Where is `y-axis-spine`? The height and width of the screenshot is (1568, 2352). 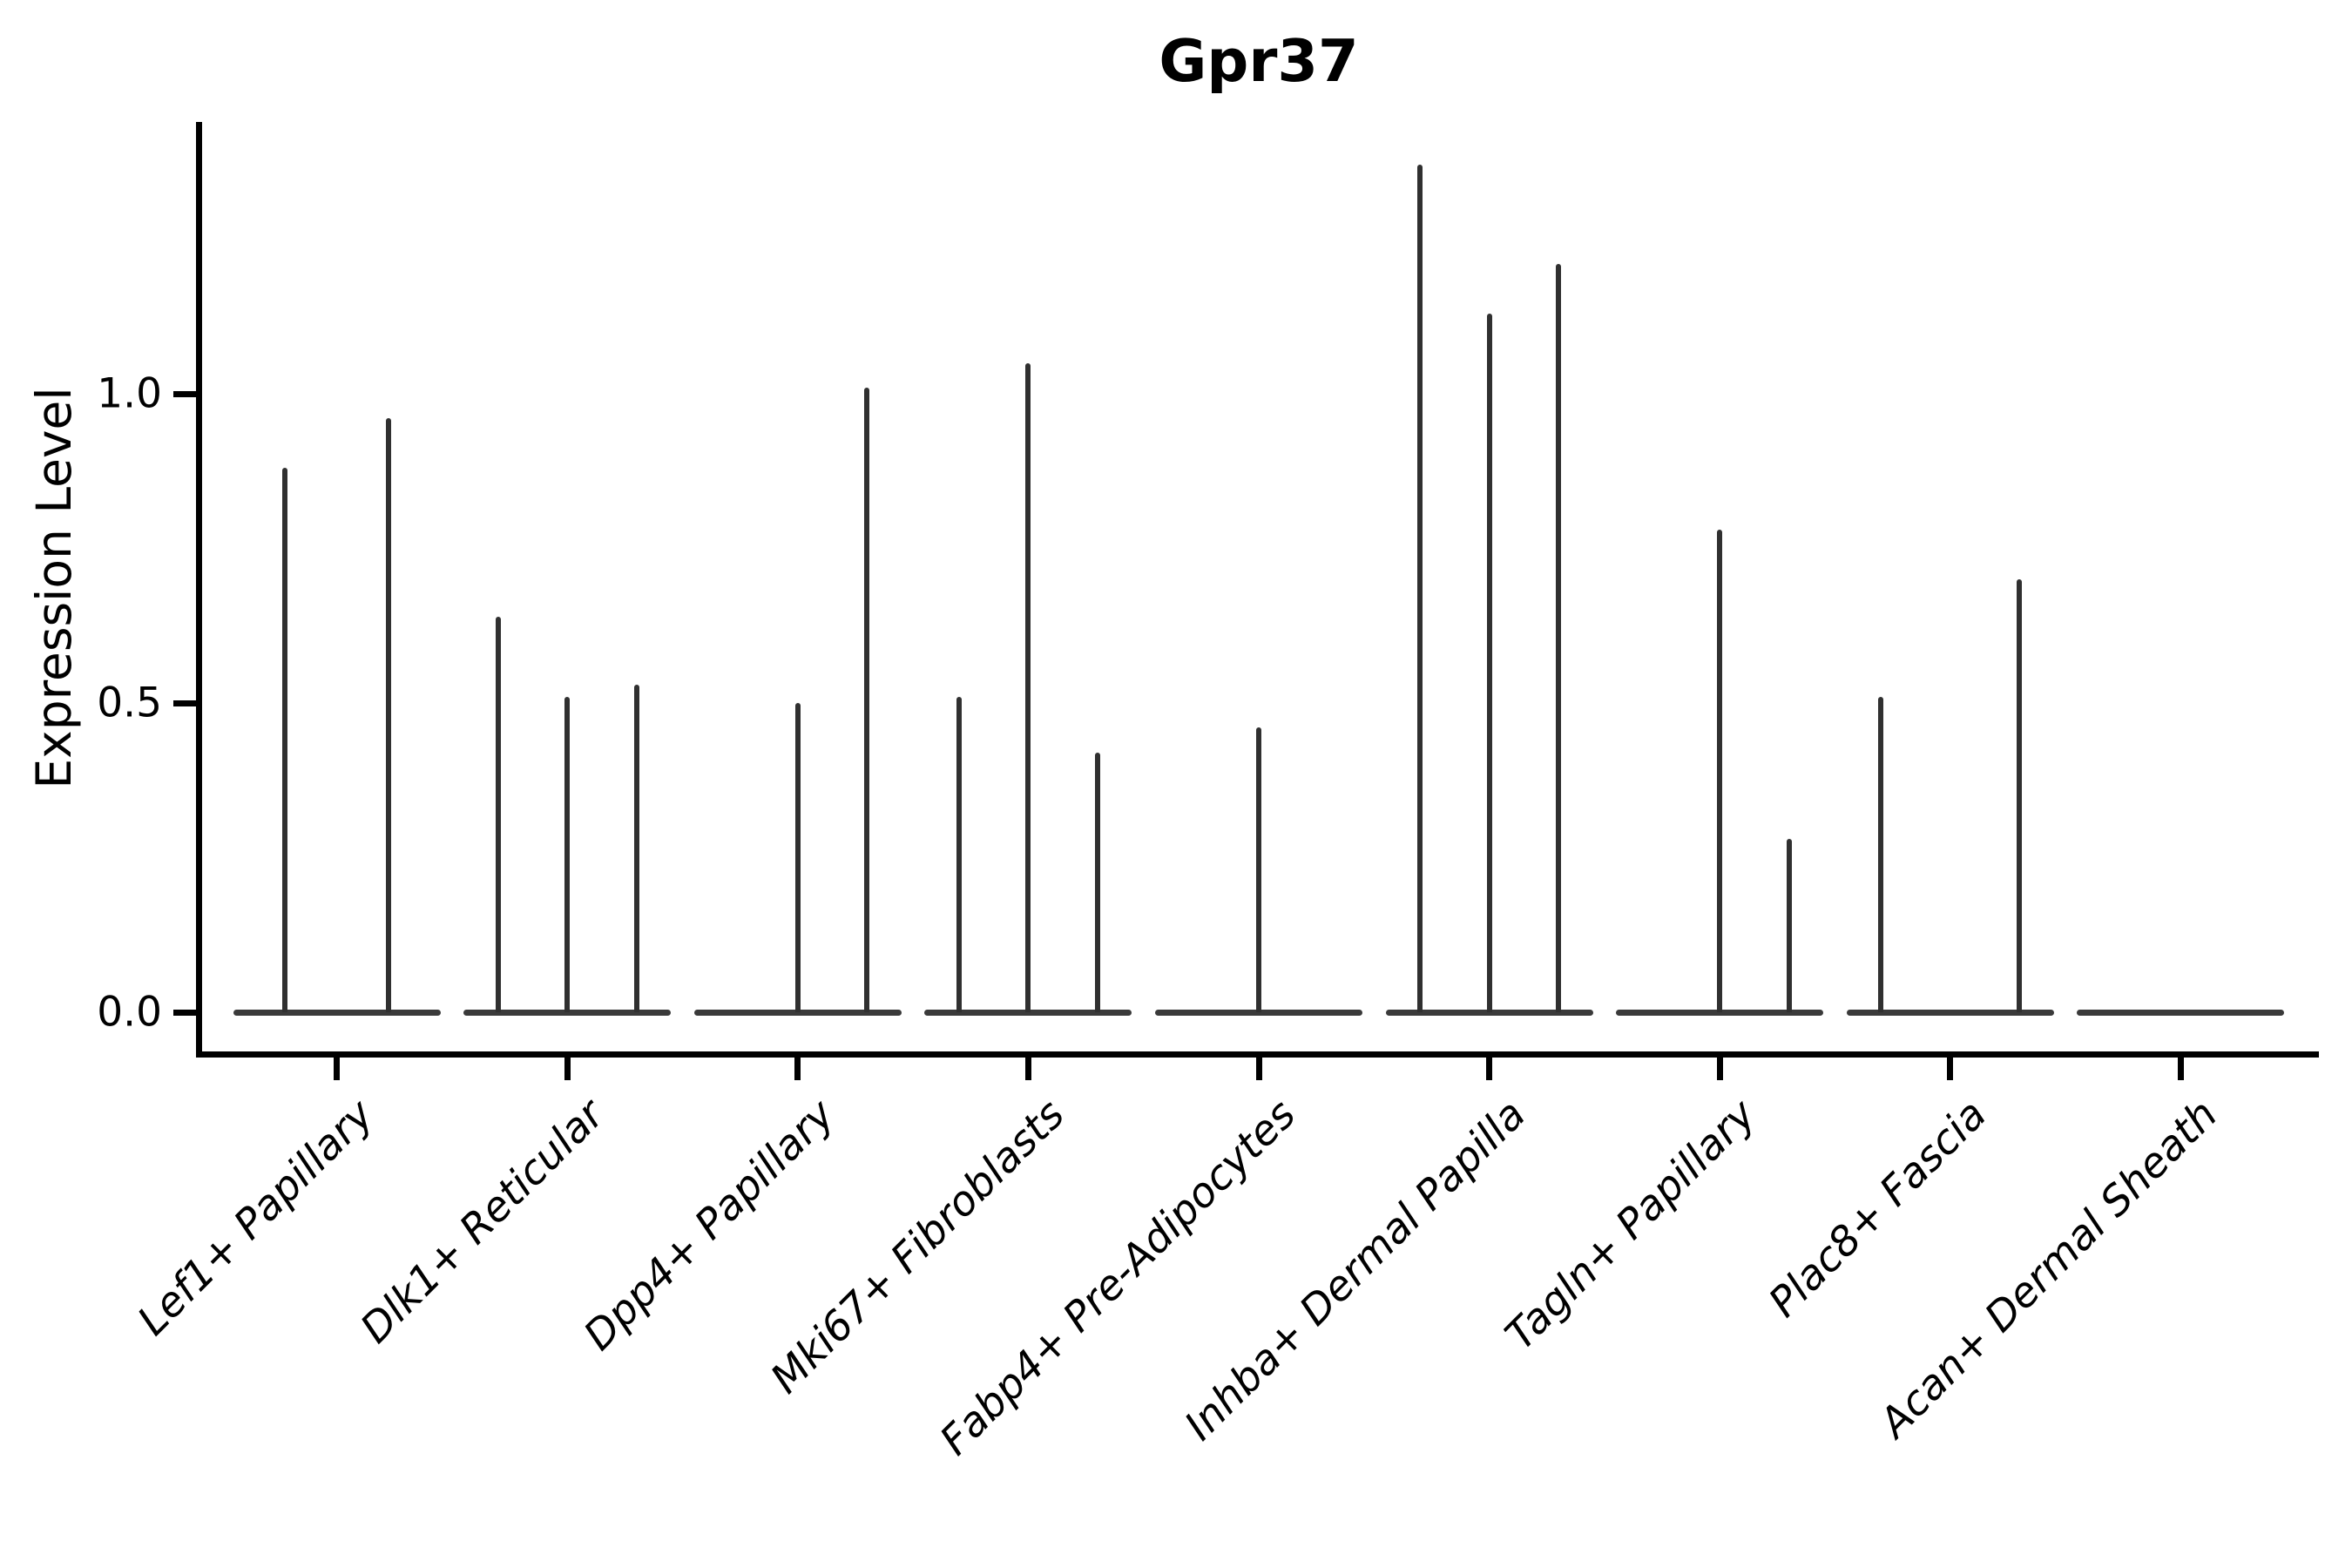 y-axis-spine is located at coordinates (199, 590).